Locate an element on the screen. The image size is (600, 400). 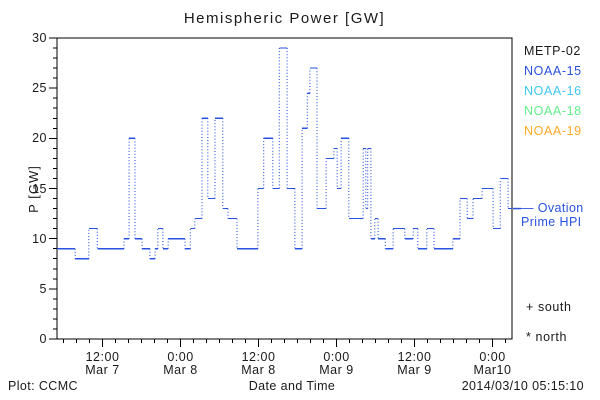
x-axis-title: Date and Time is located at coordinates (292, 386).